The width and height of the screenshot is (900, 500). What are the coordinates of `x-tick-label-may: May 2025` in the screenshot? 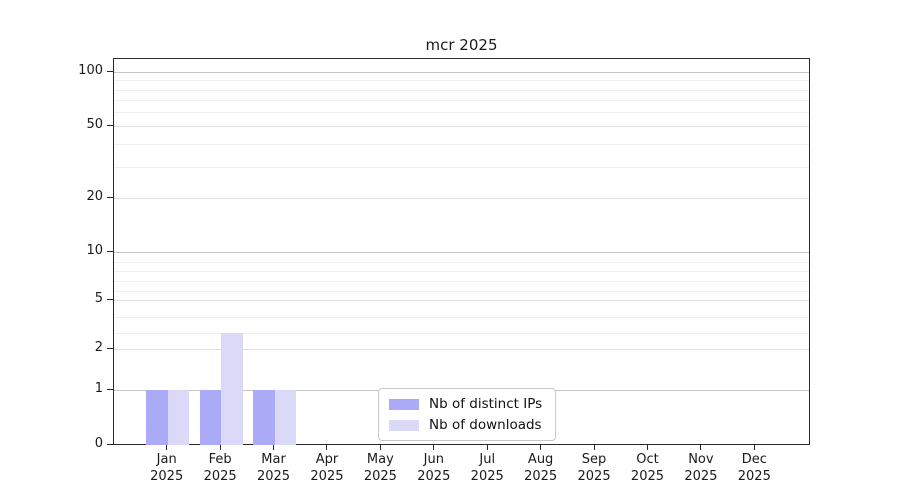 It's located at (380, 468).